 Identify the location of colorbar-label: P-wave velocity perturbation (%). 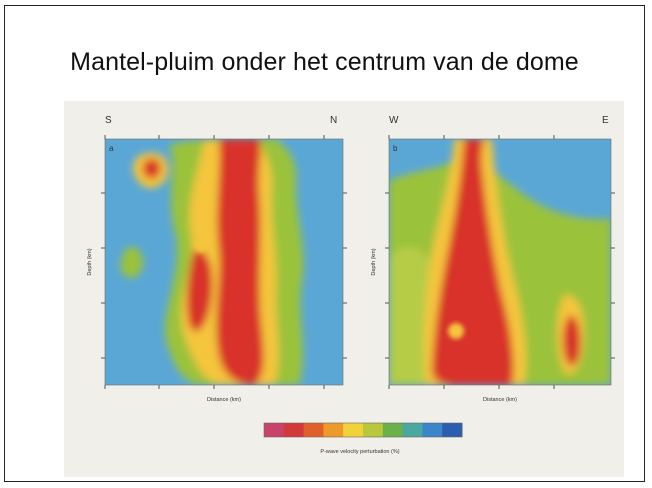
(359, 452).